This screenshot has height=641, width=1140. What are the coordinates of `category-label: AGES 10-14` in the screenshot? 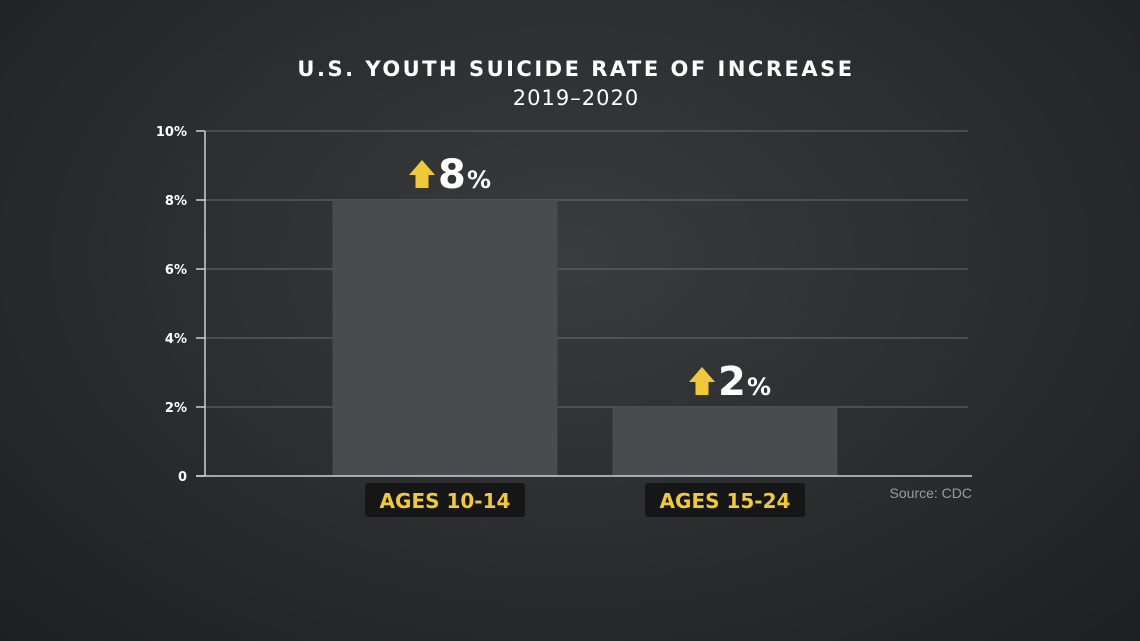 It's located at (445, 501).